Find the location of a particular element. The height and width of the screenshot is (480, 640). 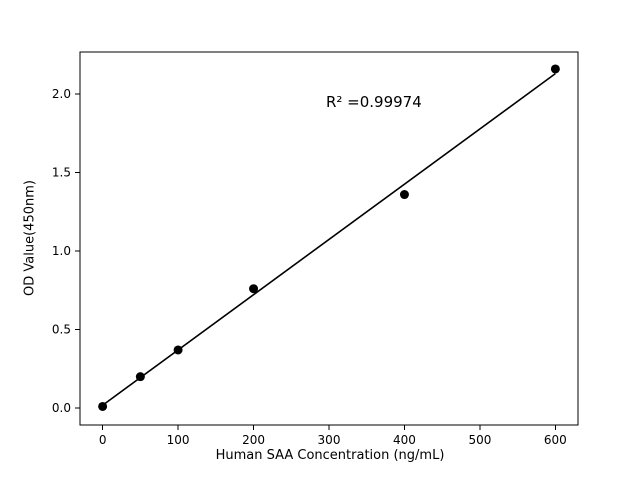

x-tick-label: 200 is located at coordinates (253, 440).